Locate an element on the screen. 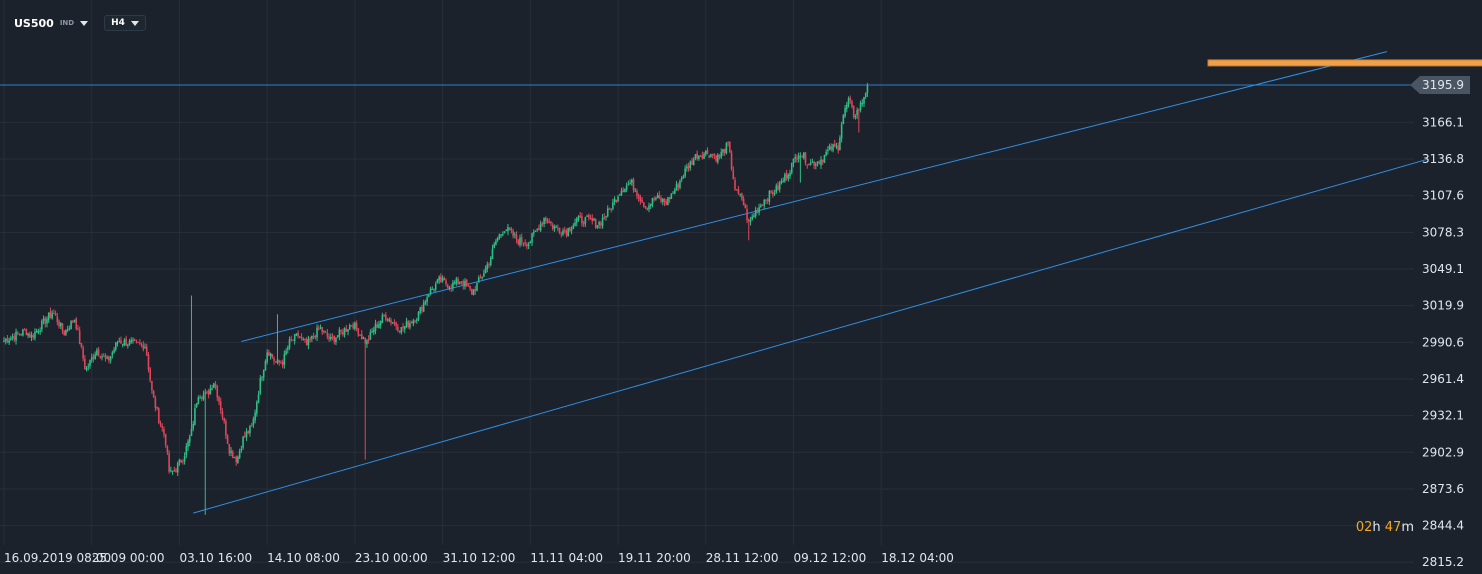  time-tick-label: 23.10 00:00 is located at coordinates (391, 558).